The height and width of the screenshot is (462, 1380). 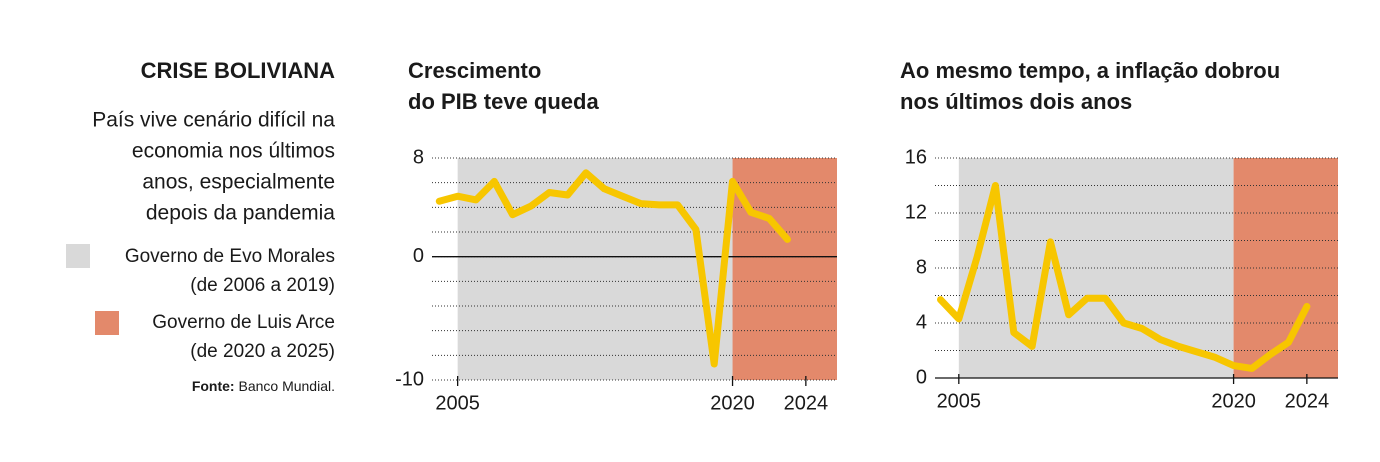 I want to click on y-tick-label: -10, so click(x=409, y=379).